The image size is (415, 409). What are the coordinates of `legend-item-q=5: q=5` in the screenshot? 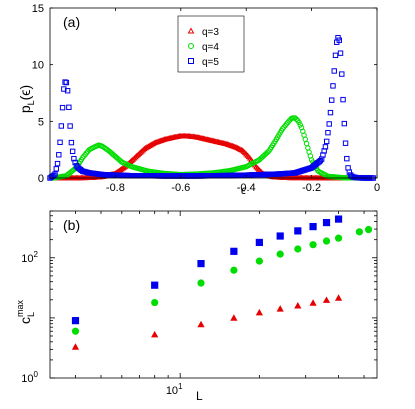 It's located at (203, 62).